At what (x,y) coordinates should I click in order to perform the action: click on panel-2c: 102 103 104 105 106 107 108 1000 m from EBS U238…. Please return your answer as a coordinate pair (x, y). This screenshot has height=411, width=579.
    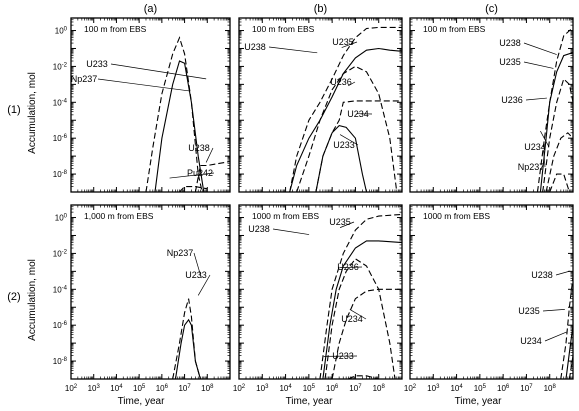
    Looking at the image, I should click on (489, 298).